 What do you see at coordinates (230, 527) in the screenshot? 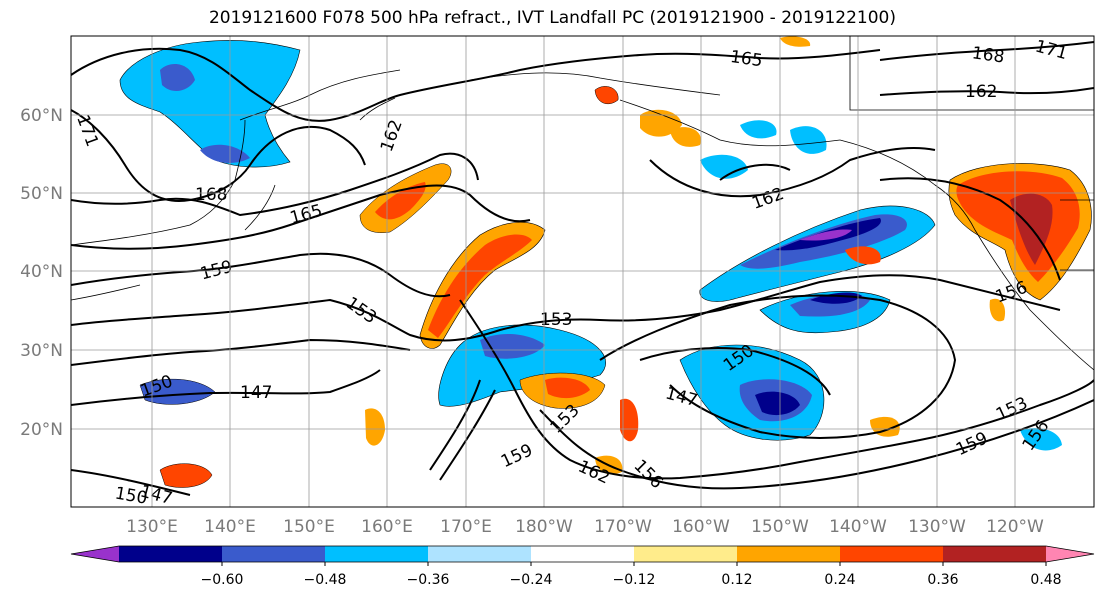
I see `lon-label: 140°E` at bounding box center [230, 527].